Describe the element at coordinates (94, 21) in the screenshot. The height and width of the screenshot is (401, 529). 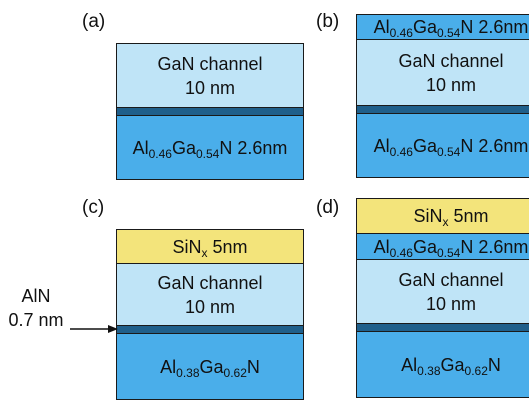
I see `panel-a-label: (a)` at that location.